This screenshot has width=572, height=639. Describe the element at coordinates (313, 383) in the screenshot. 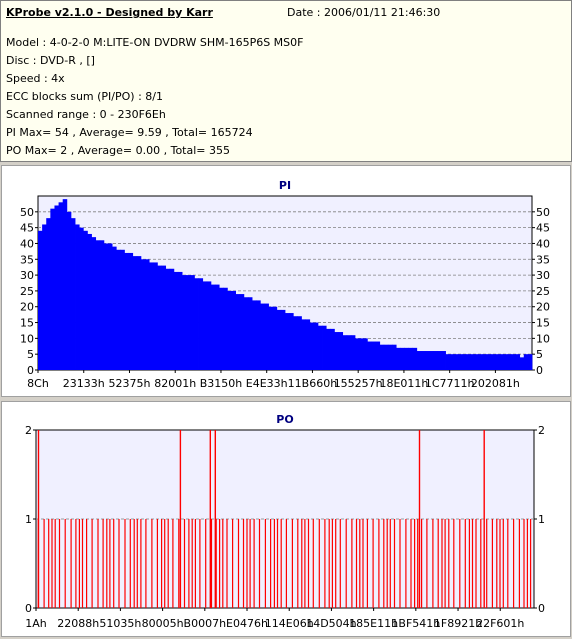

I see `x-tick-label: 11B660h` at that location.